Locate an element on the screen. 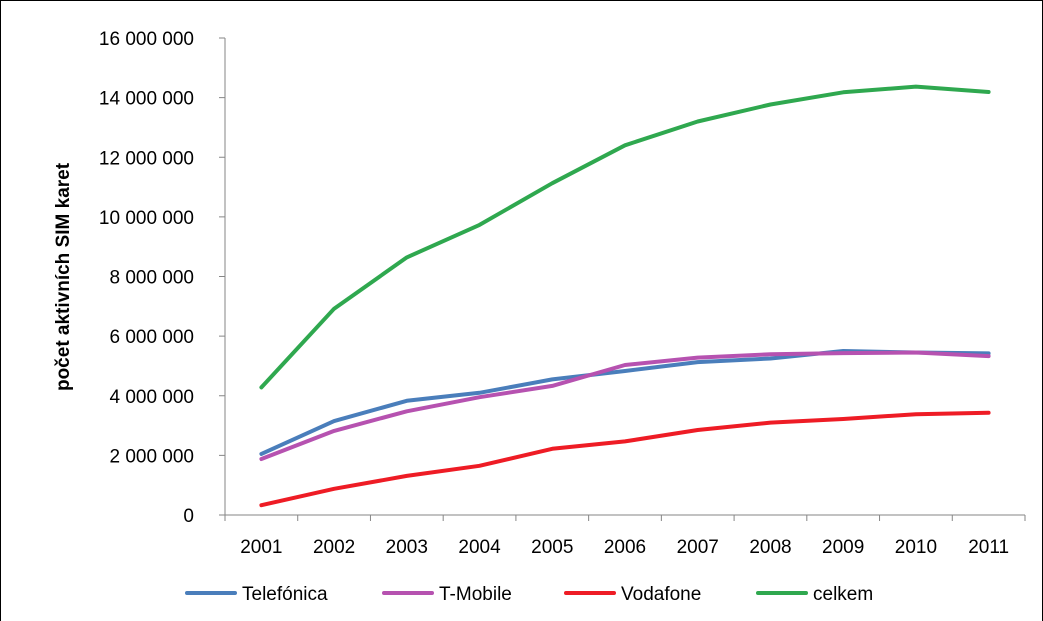  x-tick-label: 2008 is located at coordinates (770, 547).